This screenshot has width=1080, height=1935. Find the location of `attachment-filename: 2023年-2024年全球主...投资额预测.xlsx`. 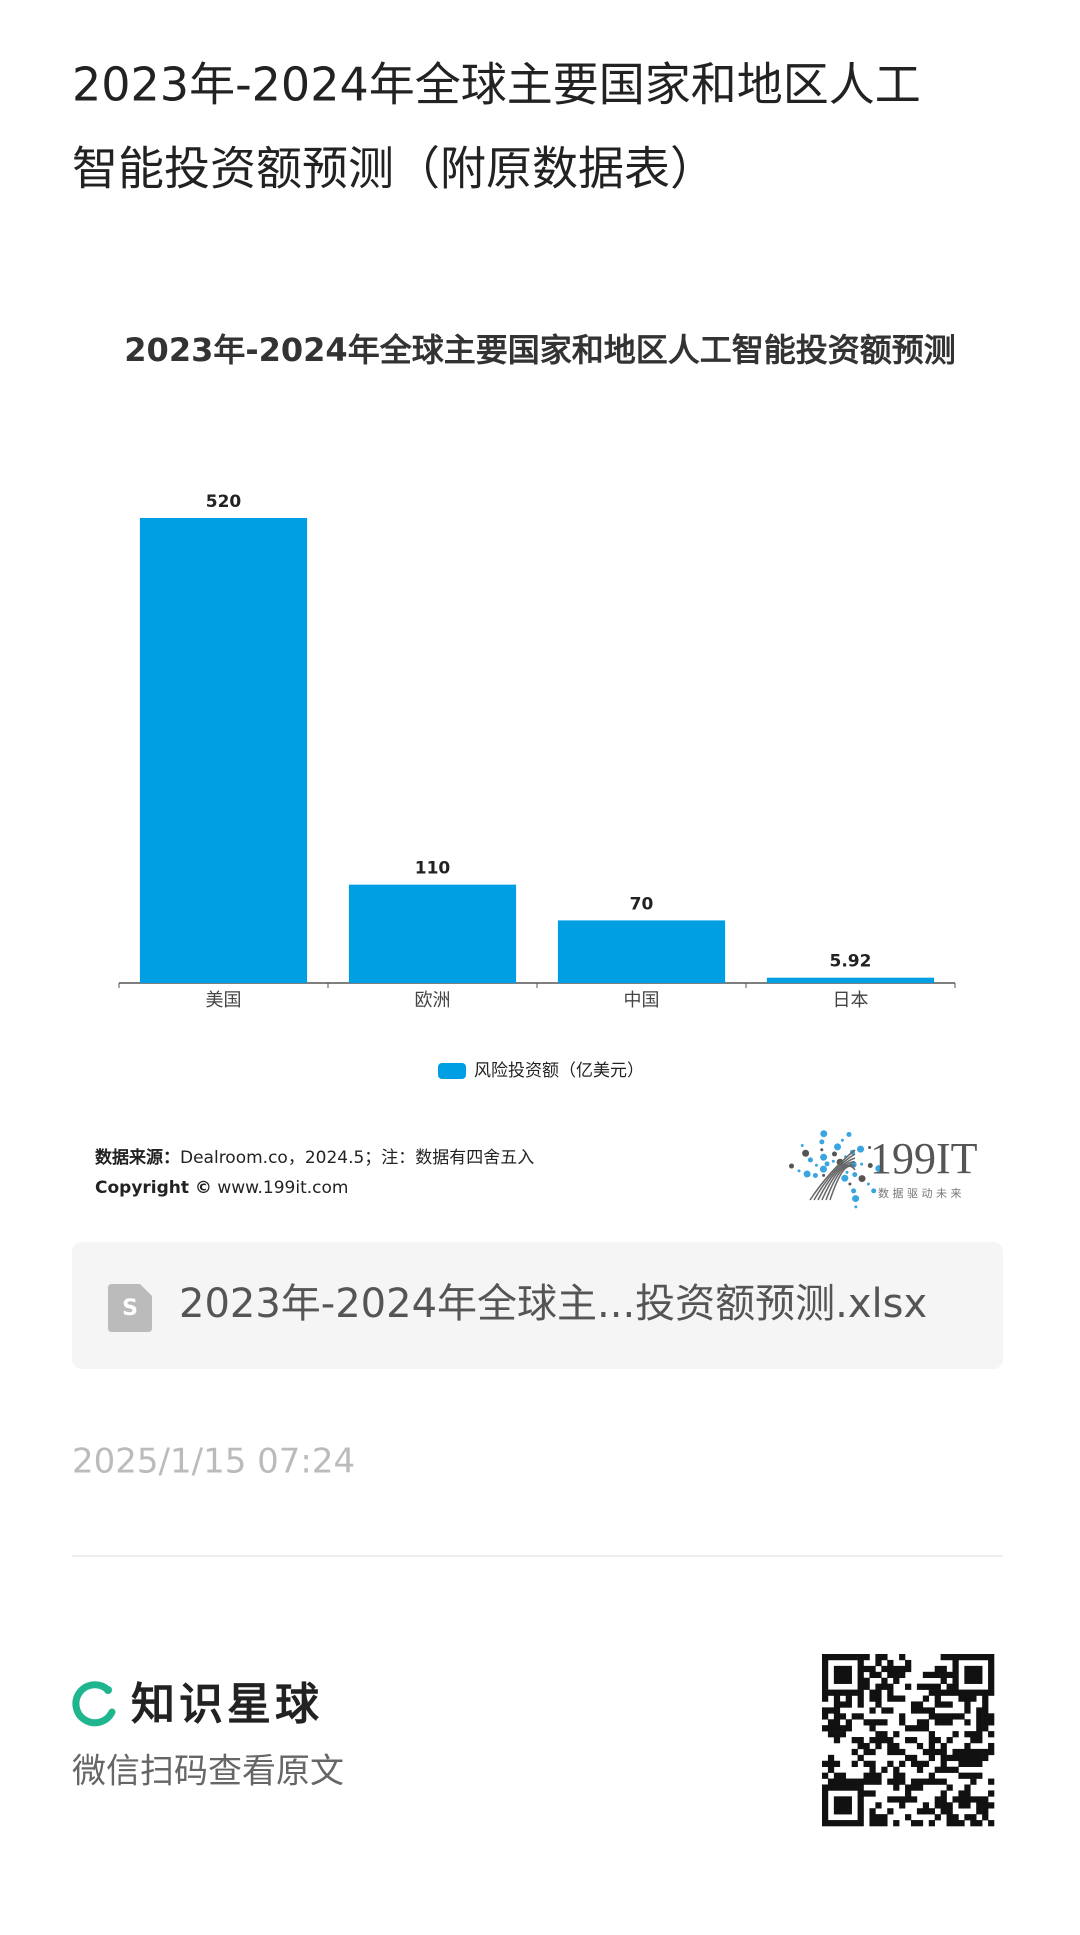

attachment-filename: 2023年-2024年全球主...投资额预测.xlsx is located at coordinates (553, 1304).